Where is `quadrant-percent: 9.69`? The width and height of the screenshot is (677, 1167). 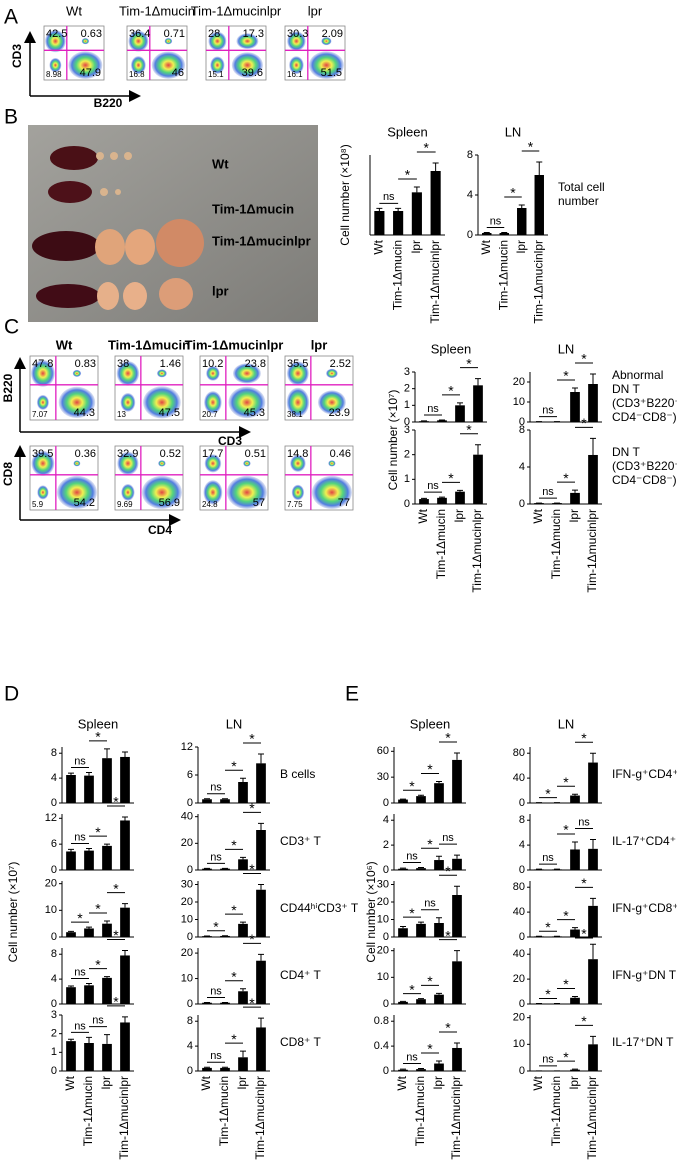 quadrant-percent: 9.69 is located at coordinates (125, 504).